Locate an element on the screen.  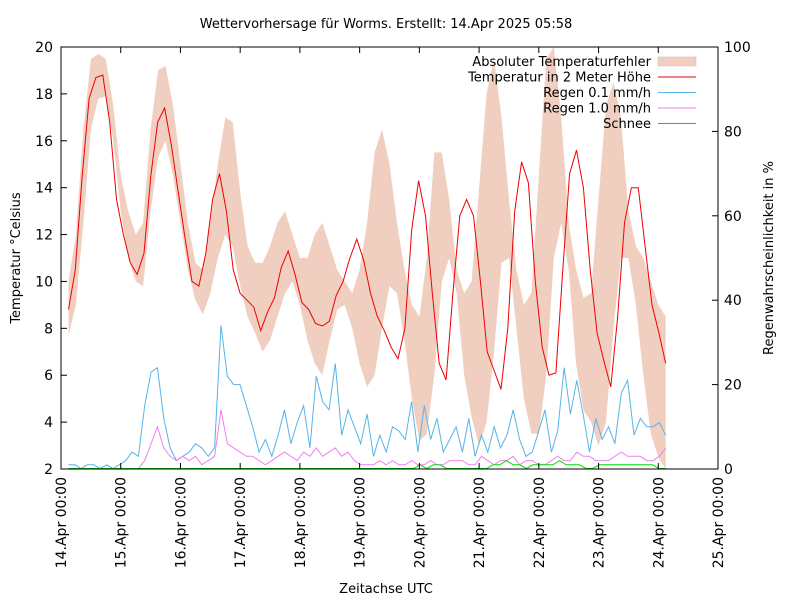
x-tick-label: 21.Apr 00:00 is located at coordinates (480, 522).